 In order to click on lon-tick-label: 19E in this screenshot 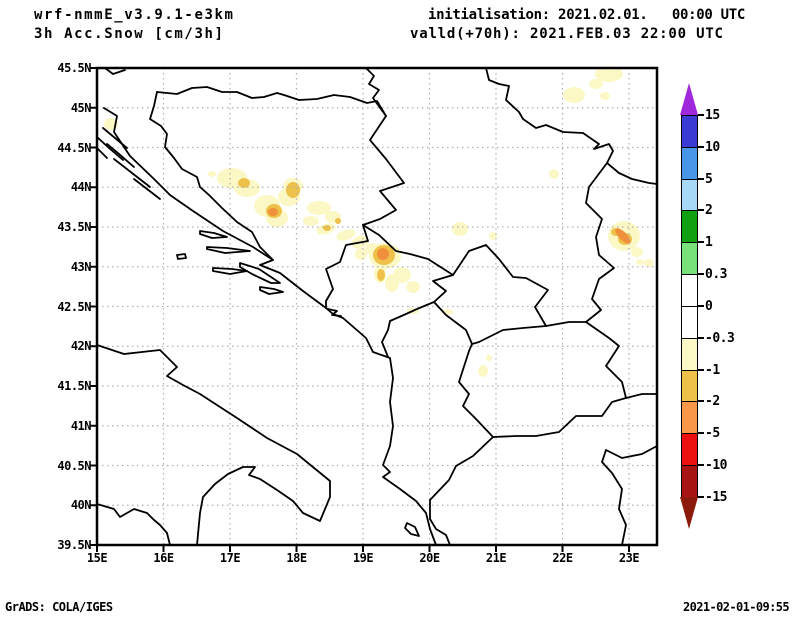, I will do `click(363, 558)`.